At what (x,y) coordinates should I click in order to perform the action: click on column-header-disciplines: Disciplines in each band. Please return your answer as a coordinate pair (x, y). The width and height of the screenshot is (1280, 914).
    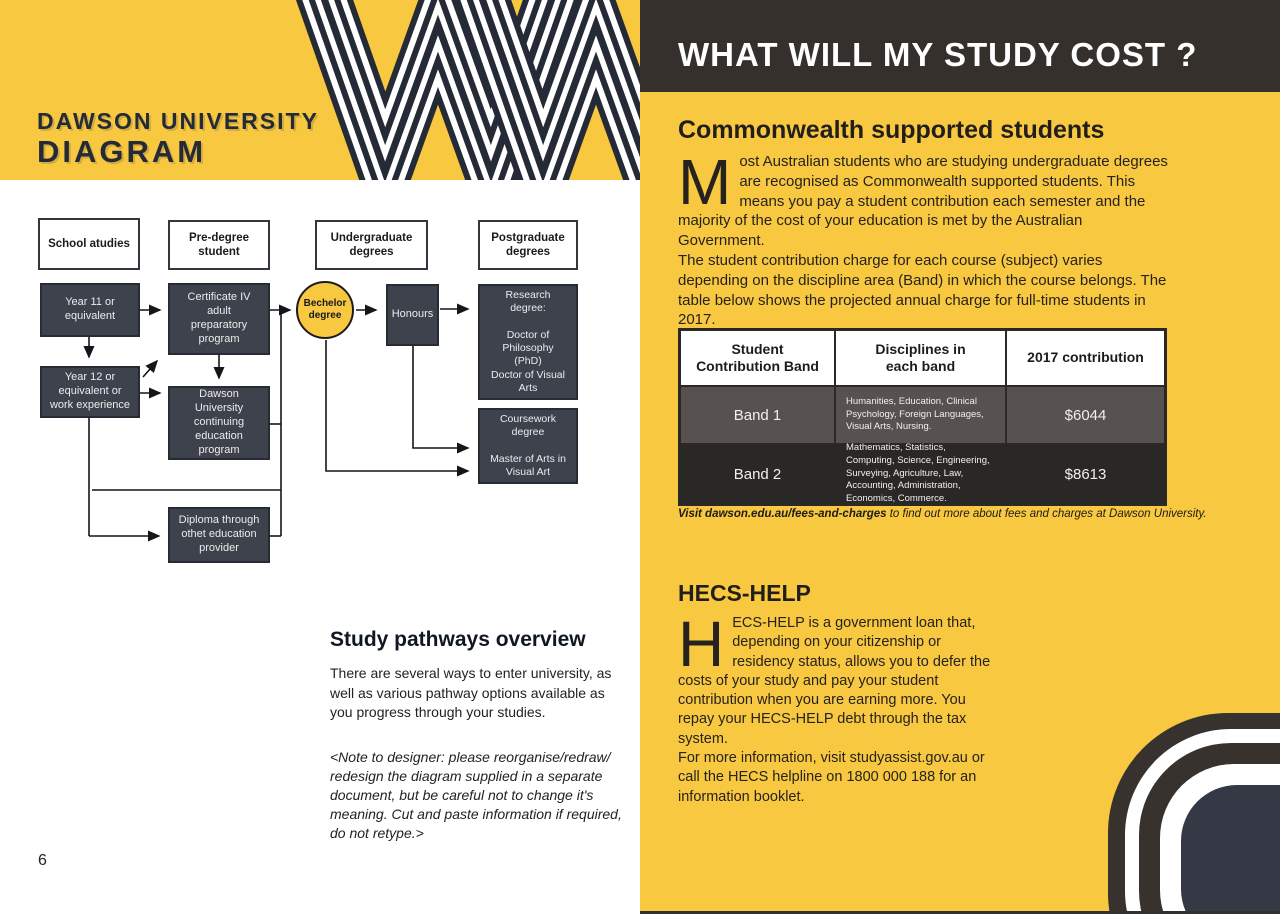
    Looking at the image, I should click on (921, 358).